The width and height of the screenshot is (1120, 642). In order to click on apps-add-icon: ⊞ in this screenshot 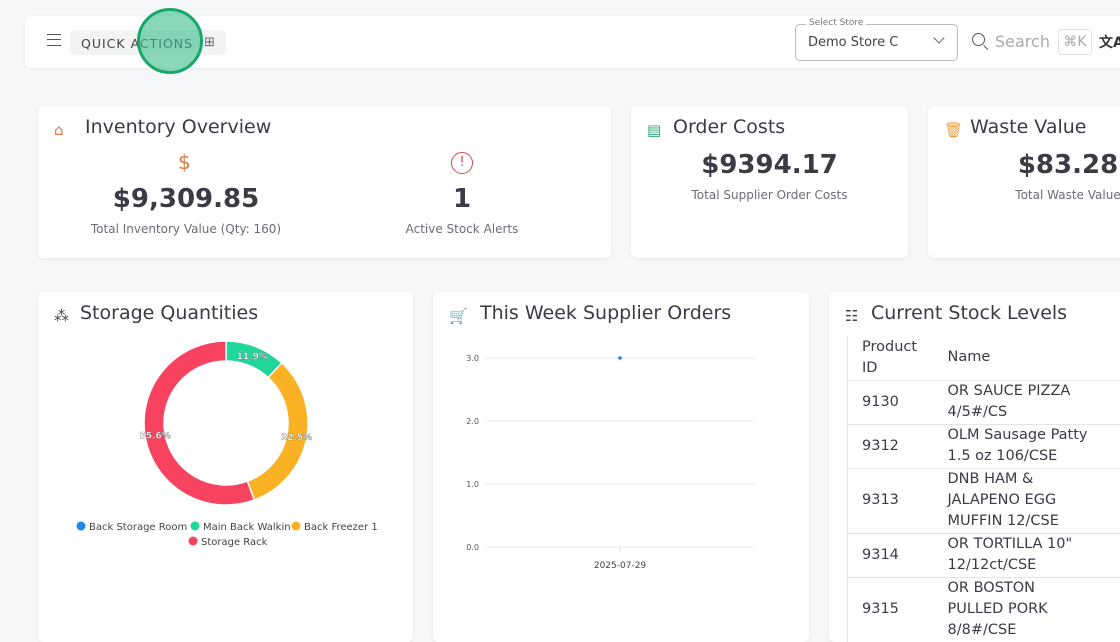, I will do `click(210, 42)`.